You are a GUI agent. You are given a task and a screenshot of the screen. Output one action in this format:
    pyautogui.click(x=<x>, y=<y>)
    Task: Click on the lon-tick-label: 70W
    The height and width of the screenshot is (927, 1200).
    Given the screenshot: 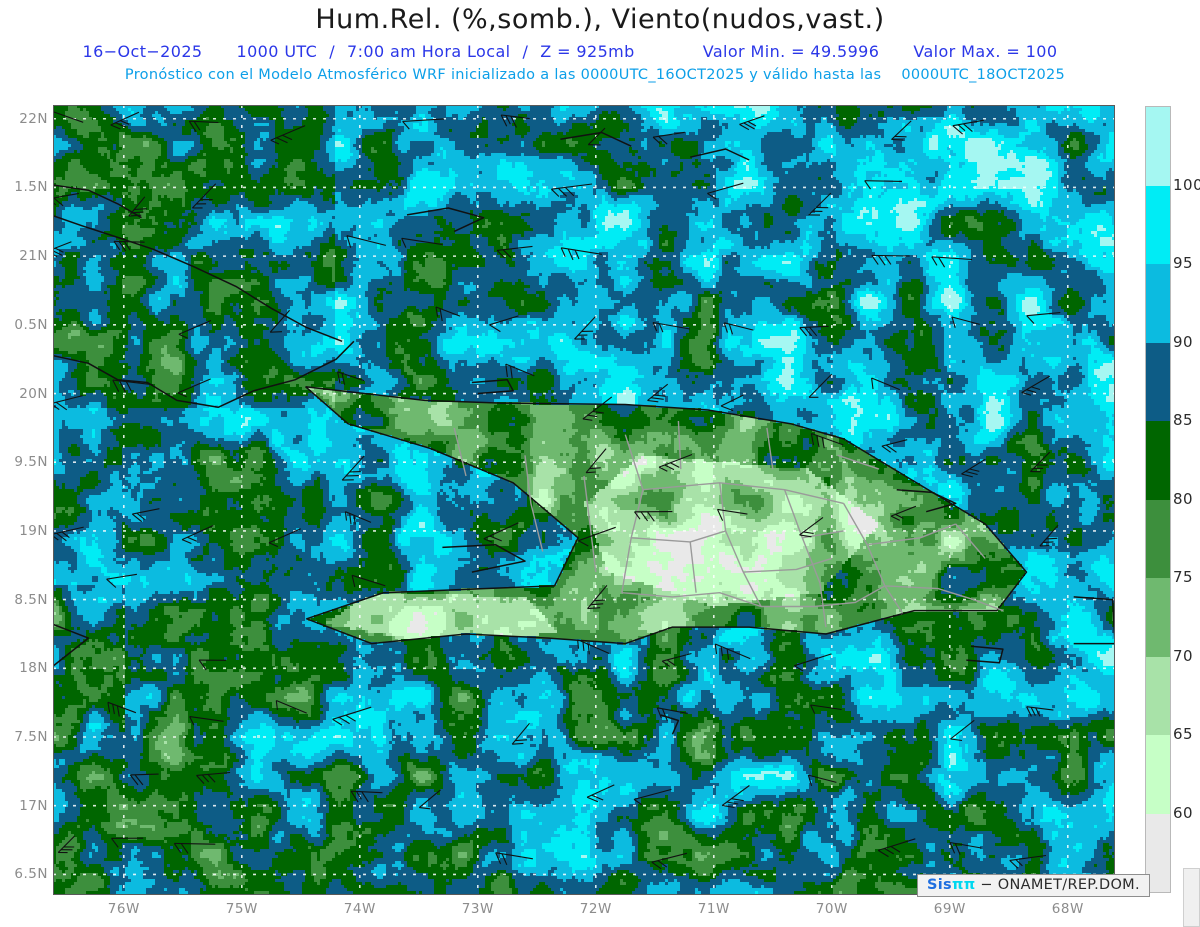 What is the action you would take?
    pyautogui.click(x=831, y=909)
    